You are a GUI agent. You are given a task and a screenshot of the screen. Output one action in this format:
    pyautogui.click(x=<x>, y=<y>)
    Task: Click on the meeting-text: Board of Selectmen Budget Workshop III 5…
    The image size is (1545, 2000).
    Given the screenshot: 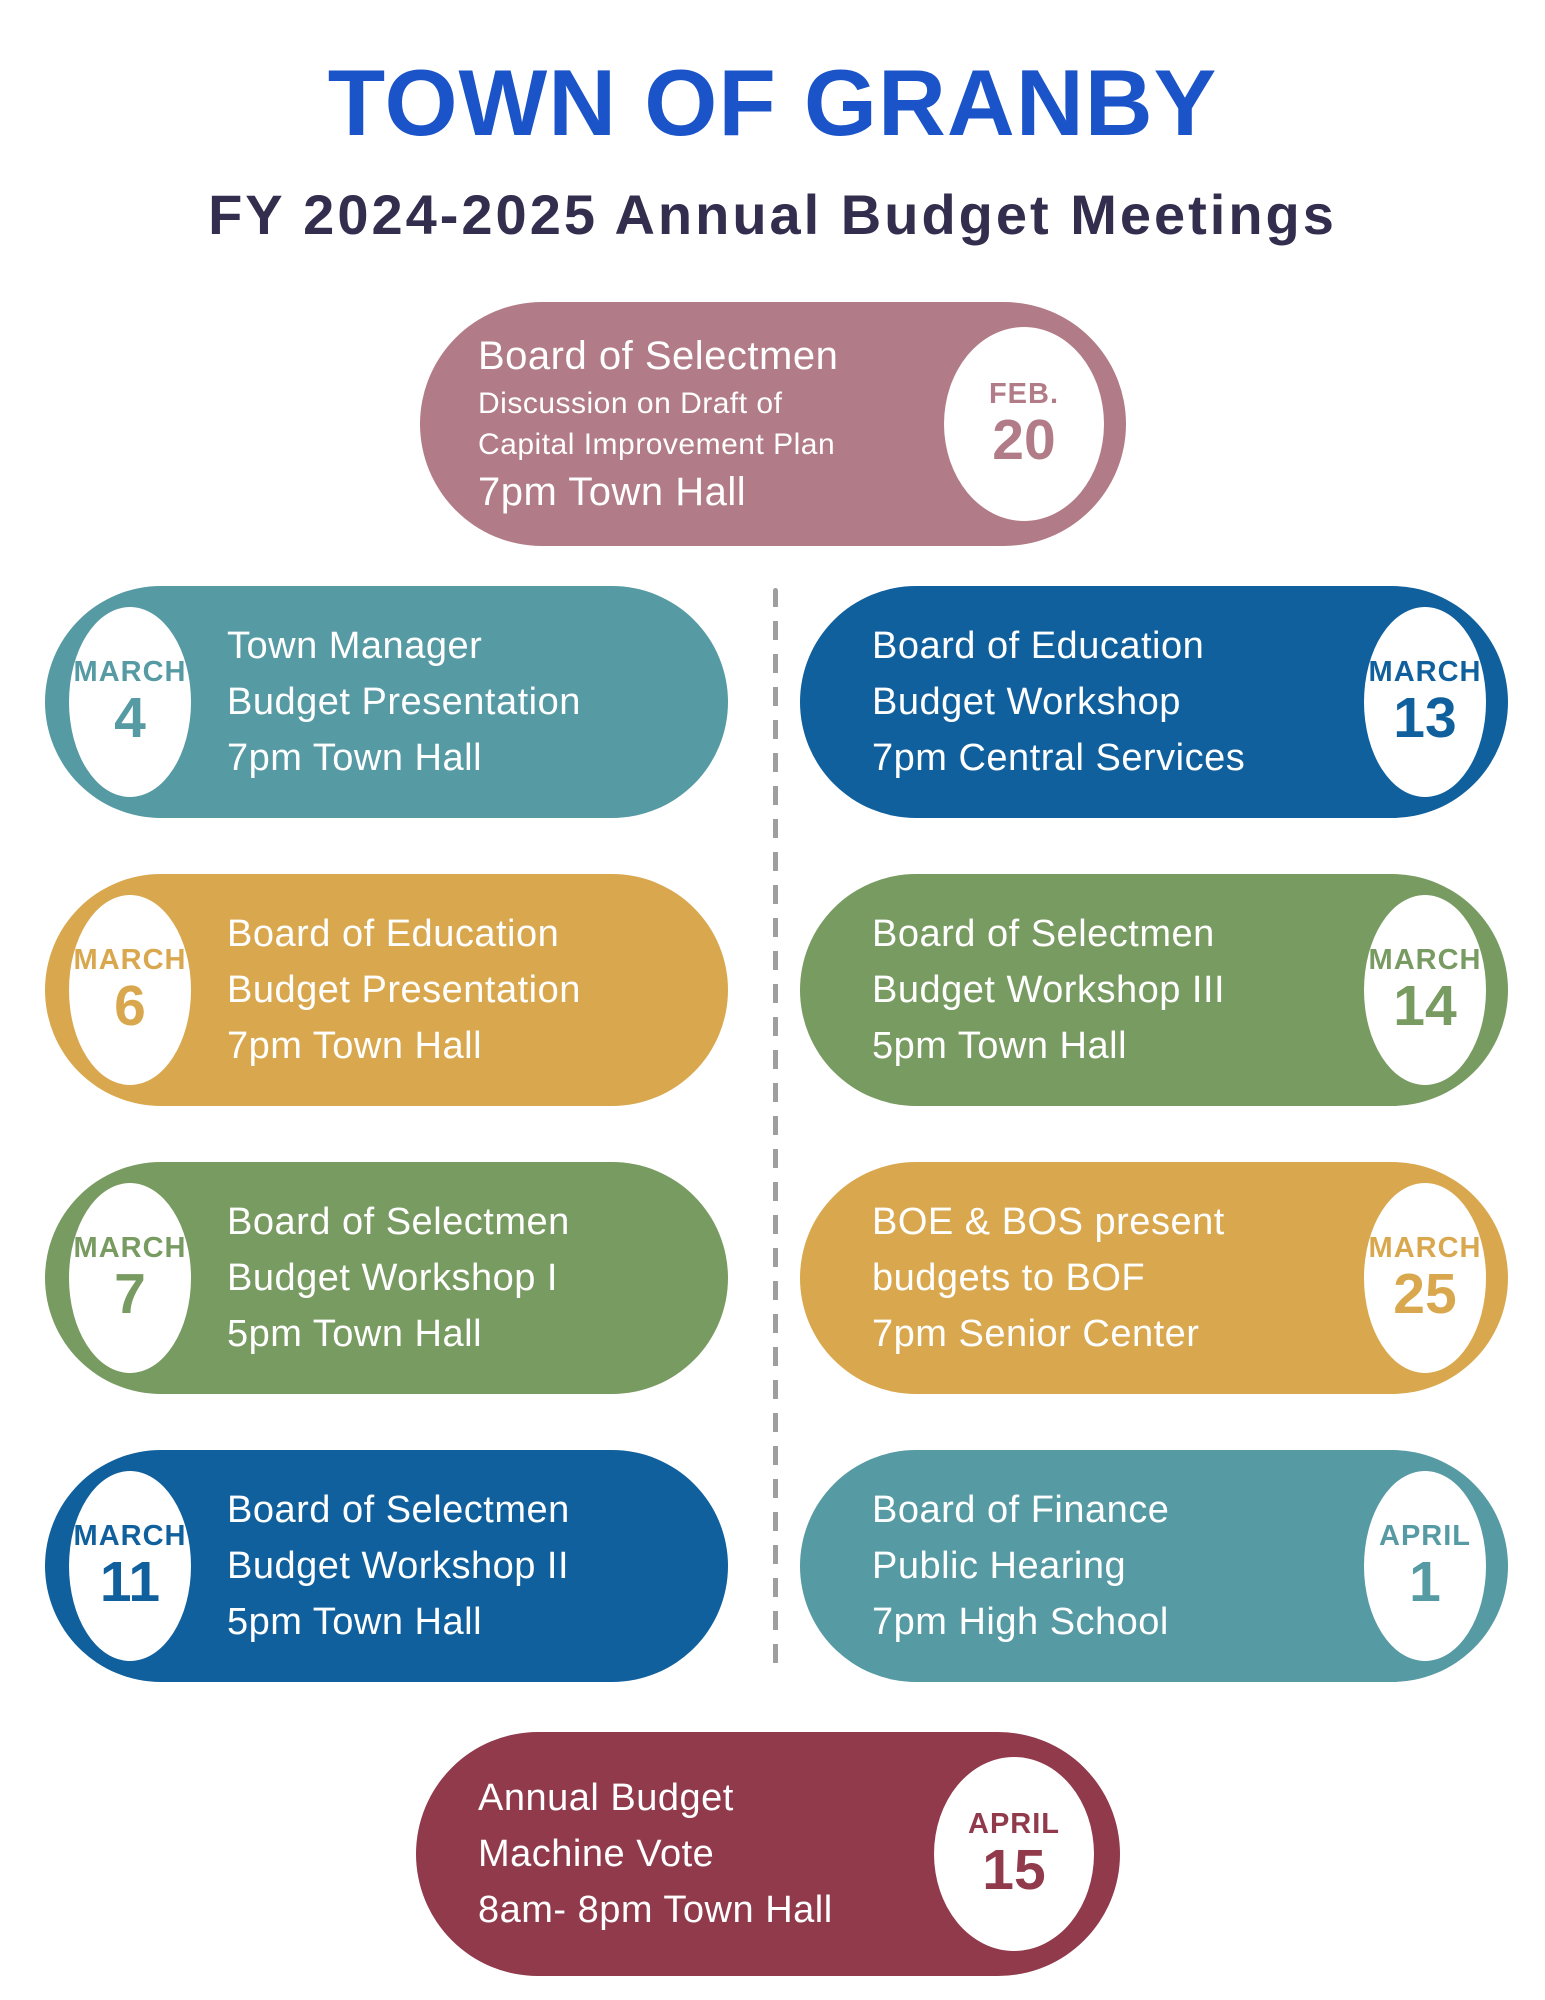 What is the action you would take?
    pyautogui.click(x=1082, y=990)
    